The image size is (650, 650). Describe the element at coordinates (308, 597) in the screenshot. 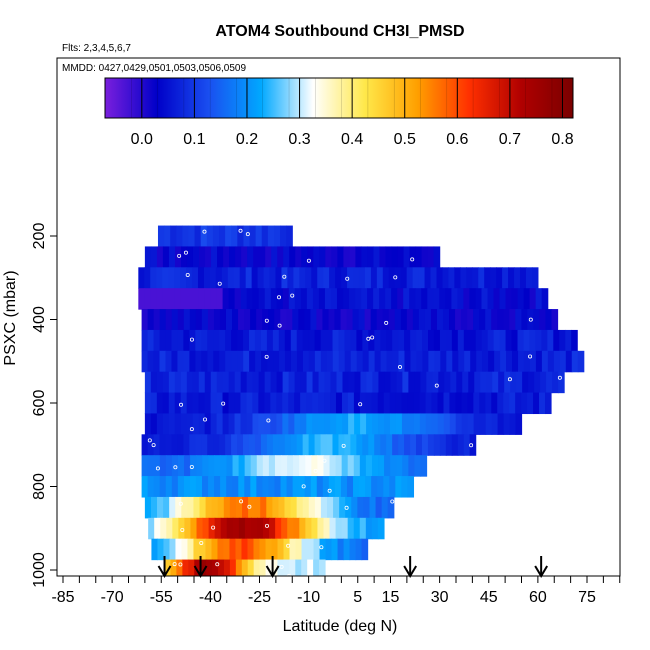

I see `x-tick-label: -10` at that location.